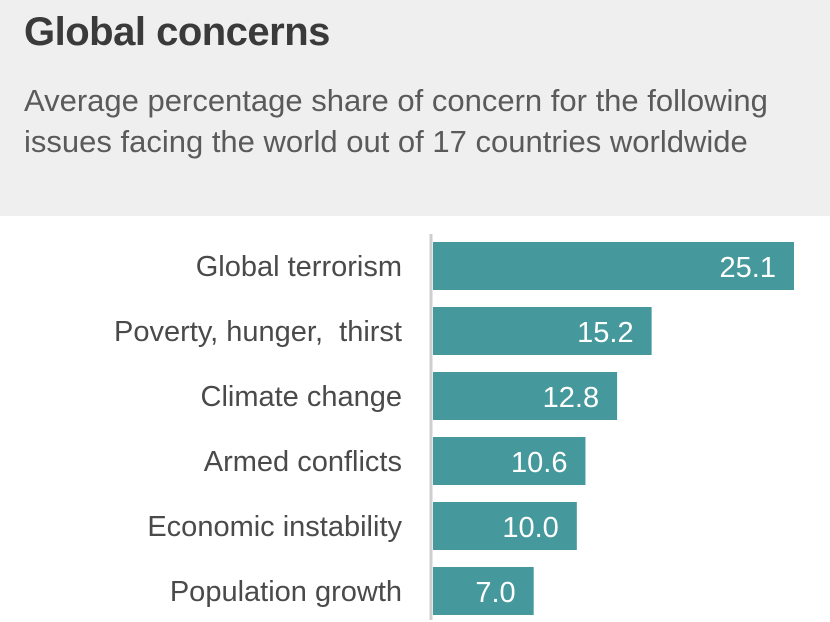  I want to click on category-label-2: Climate change, so click(302, 397).